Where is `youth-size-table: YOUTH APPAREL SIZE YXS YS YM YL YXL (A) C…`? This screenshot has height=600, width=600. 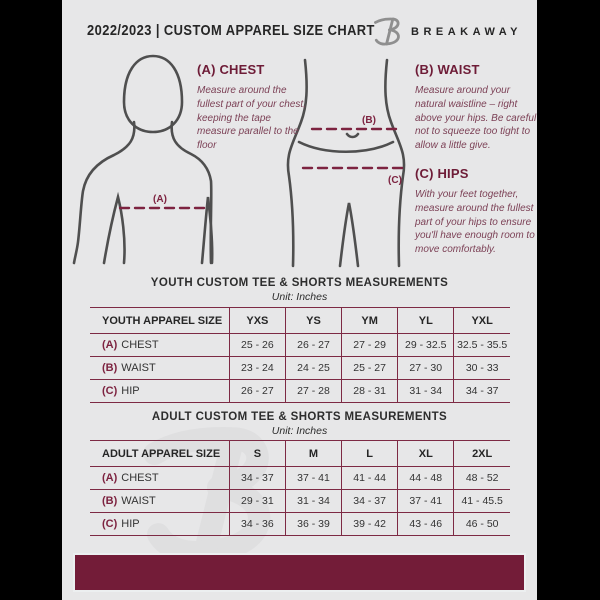
youth-size-table: YOUTH APPAREL SIZE YXS YS YM YL YXL (A) C… is located at coordinates (300, 355).